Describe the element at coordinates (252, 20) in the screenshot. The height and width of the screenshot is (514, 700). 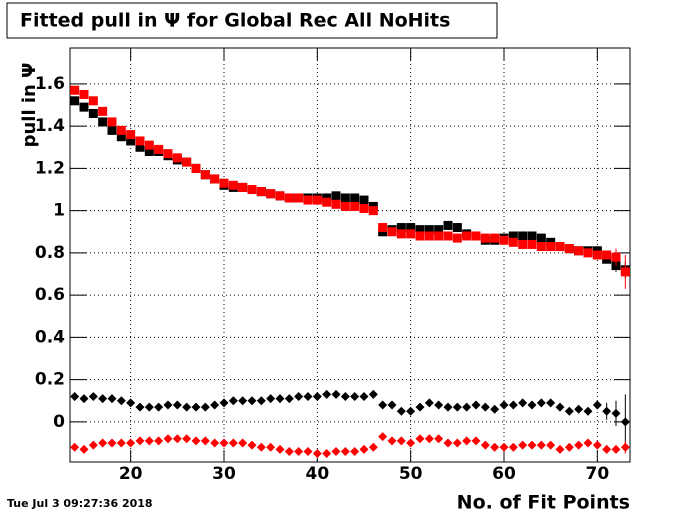
I see `title-box` at that location.